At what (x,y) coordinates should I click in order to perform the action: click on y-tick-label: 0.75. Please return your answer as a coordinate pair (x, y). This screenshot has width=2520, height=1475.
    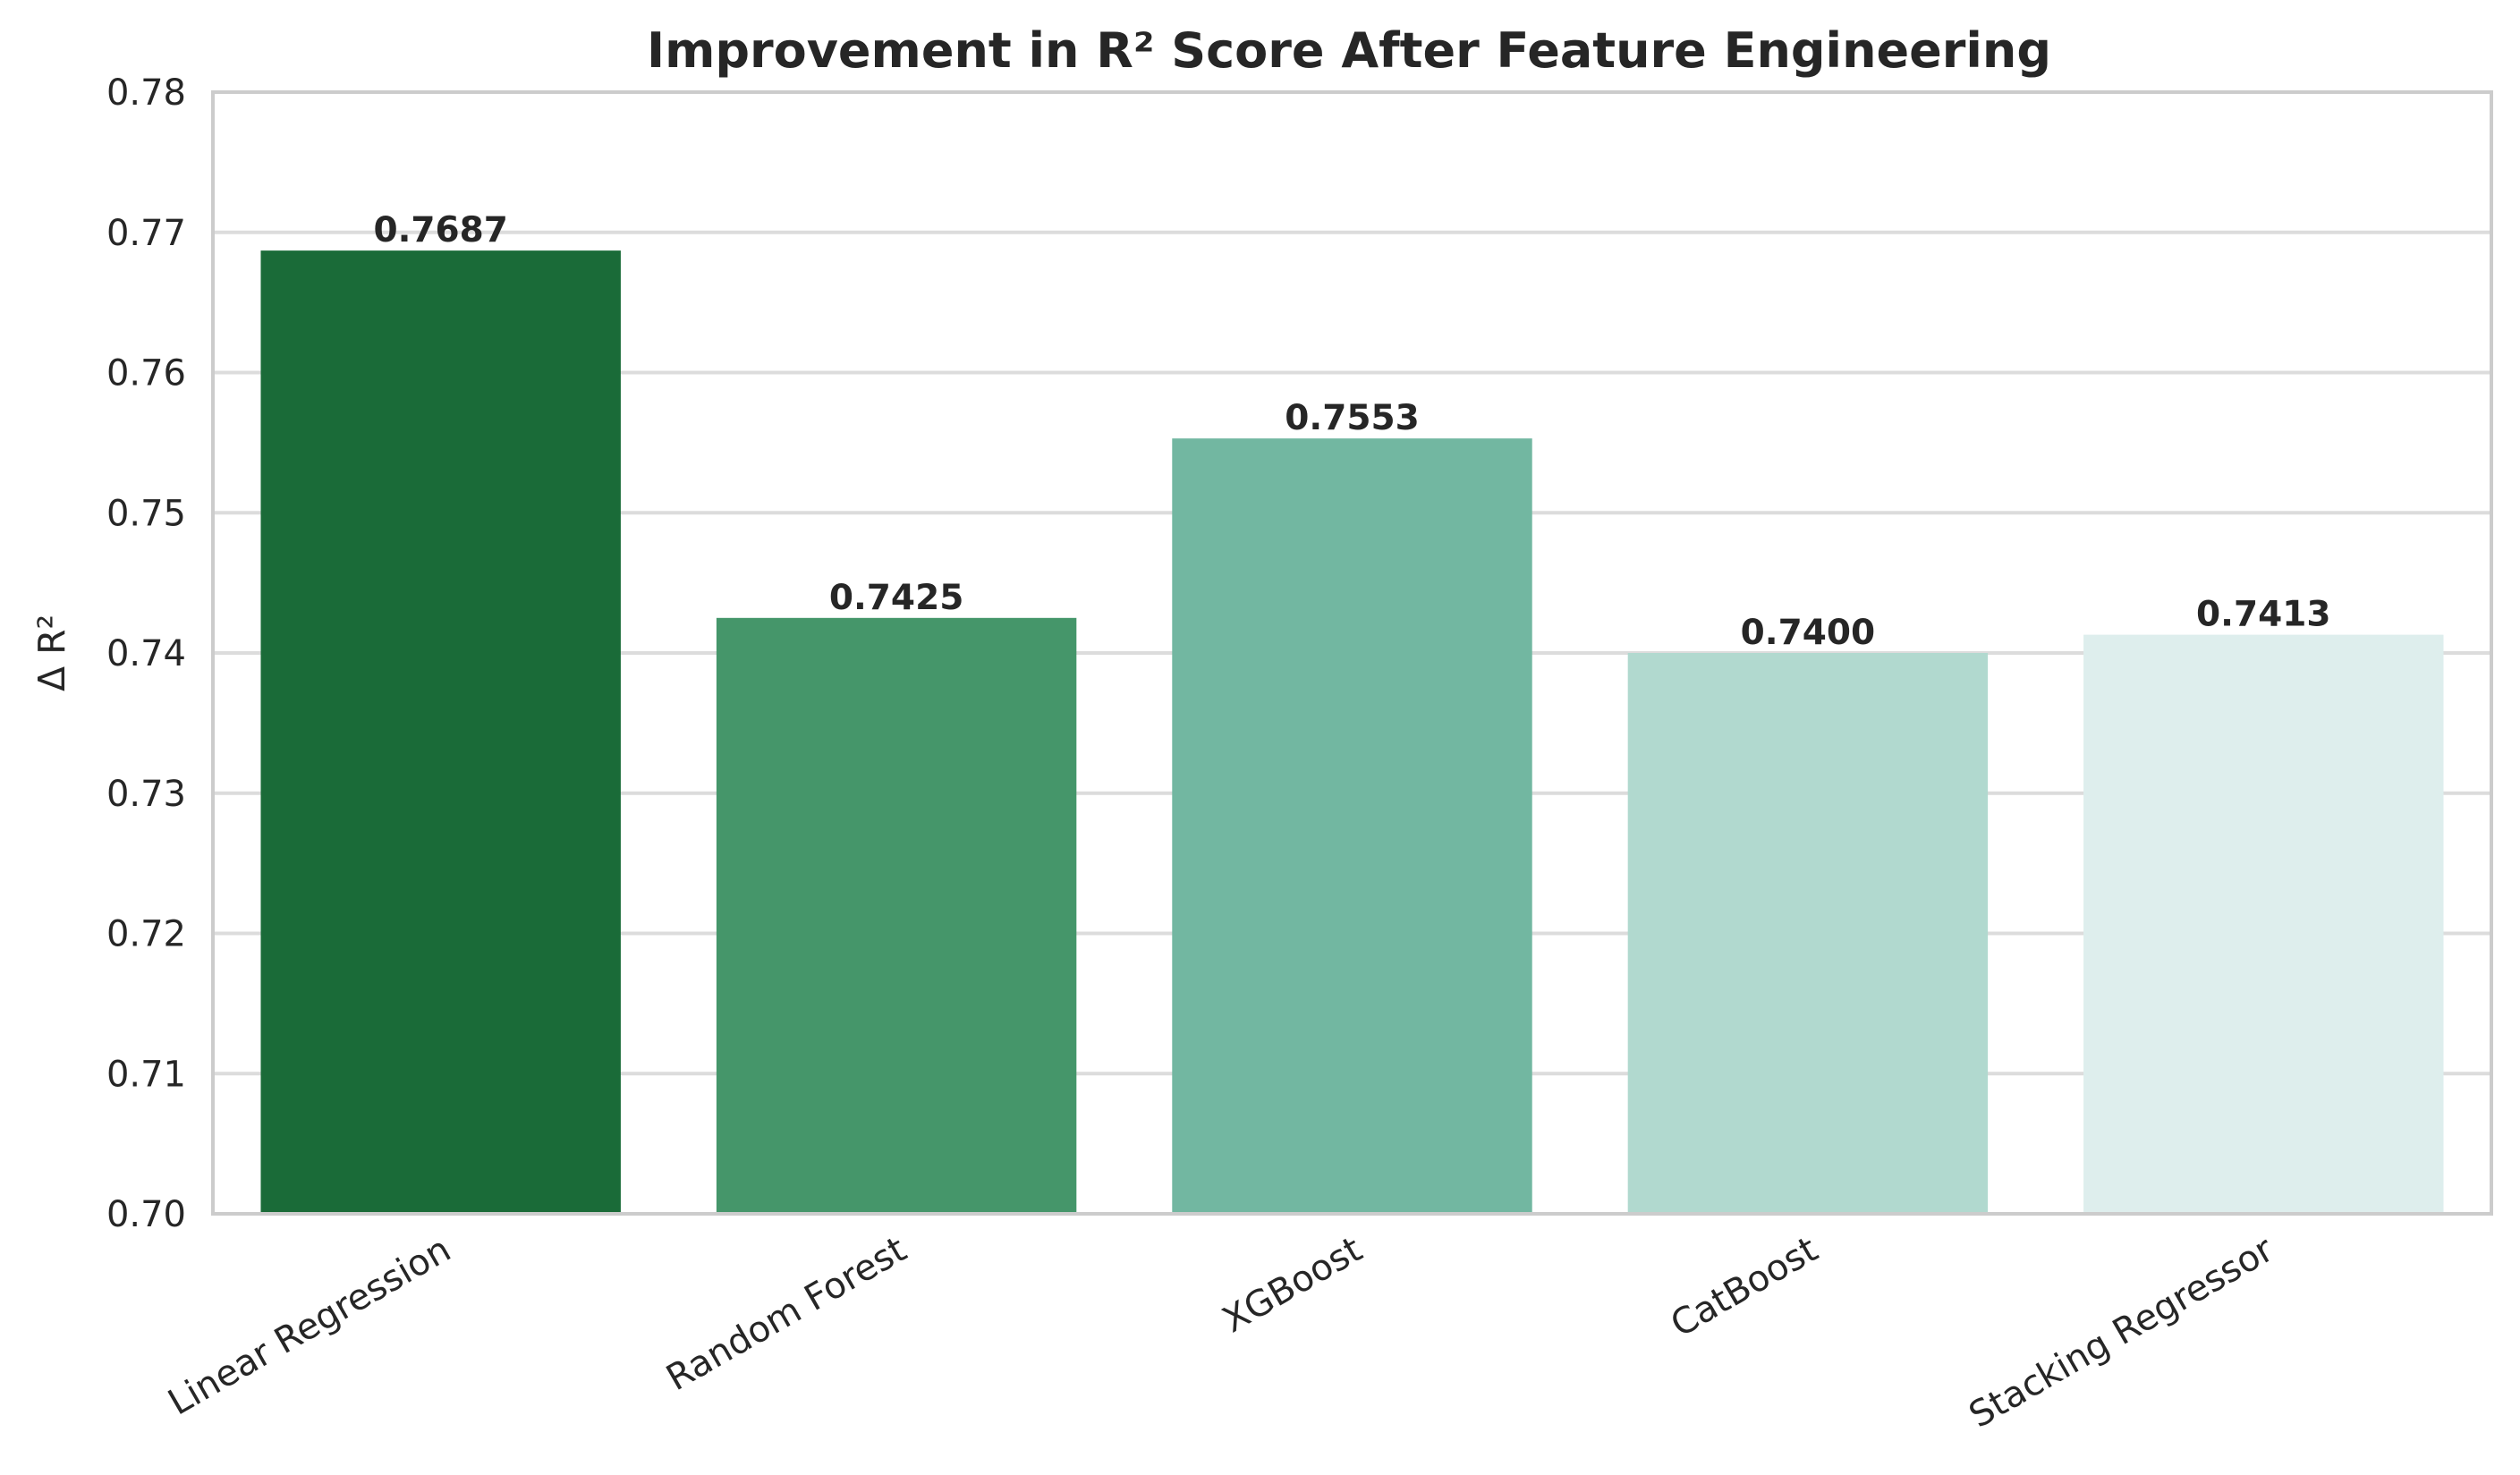
    Looking at the image, I should click on (146, 513).